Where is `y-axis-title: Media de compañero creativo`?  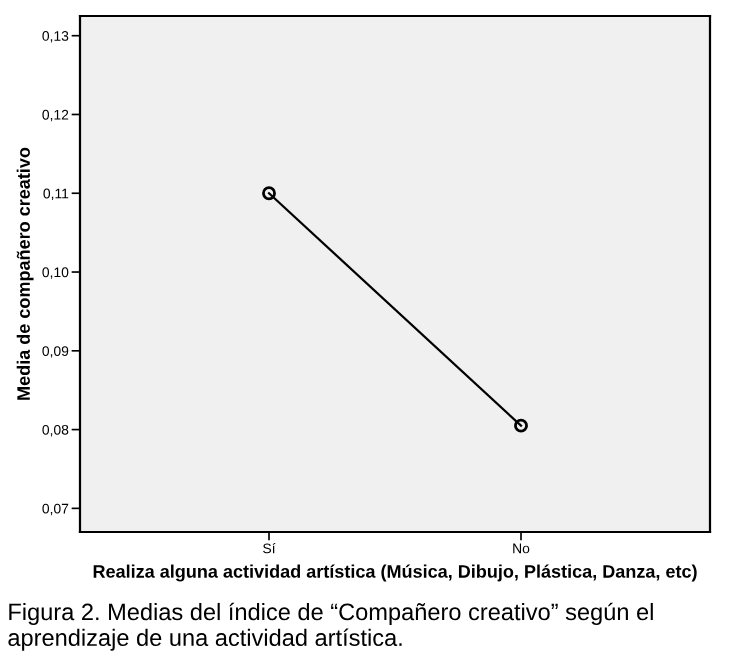
y-axis-title: Media de compañero creativo is located at coordinates (25, 273).